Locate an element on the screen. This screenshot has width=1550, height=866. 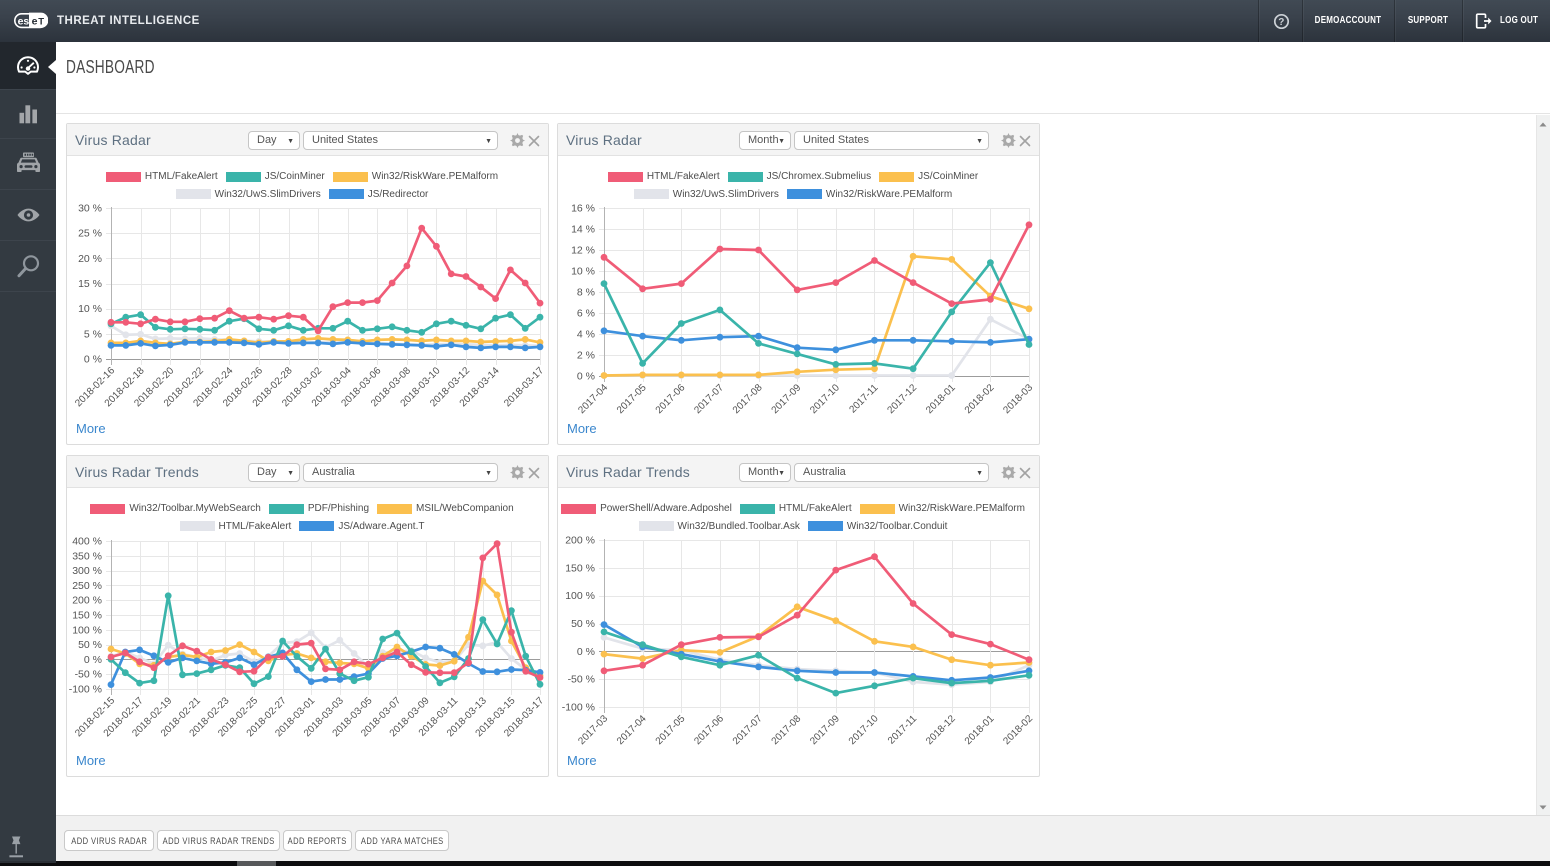
svg-text: 2018-12 is located at coordinates (941, 730).